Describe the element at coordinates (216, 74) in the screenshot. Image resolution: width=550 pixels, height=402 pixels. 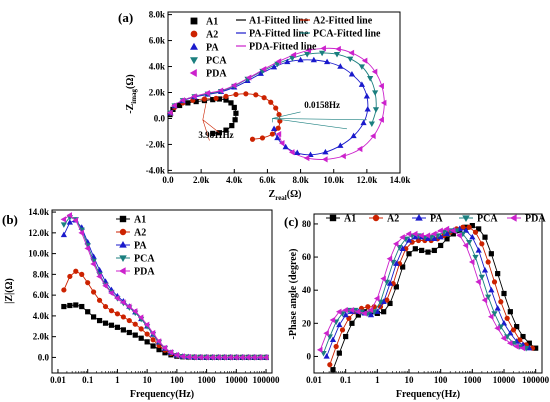
I see `panel-a-legend-label-pda: PDA` at that location.